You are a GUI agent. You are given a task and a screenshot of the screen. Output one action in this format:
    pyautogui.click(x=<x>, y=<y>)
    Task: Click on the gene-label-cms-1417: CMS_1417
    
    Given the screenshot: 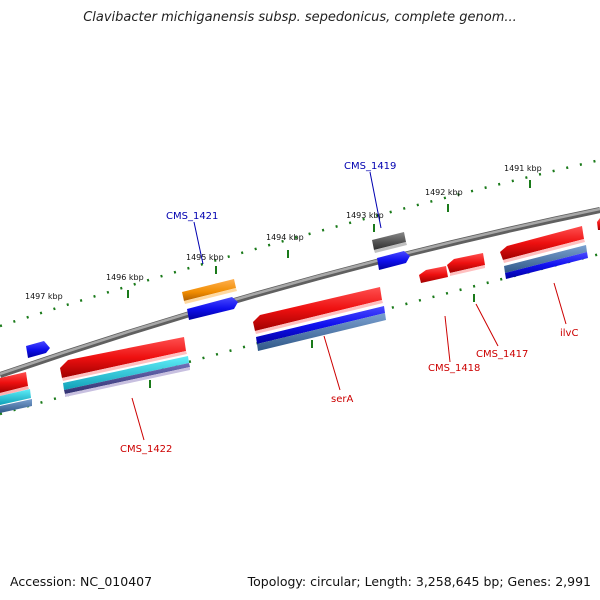 What is the action you would take?
    pyautogui.click(x=502, y=354)
    